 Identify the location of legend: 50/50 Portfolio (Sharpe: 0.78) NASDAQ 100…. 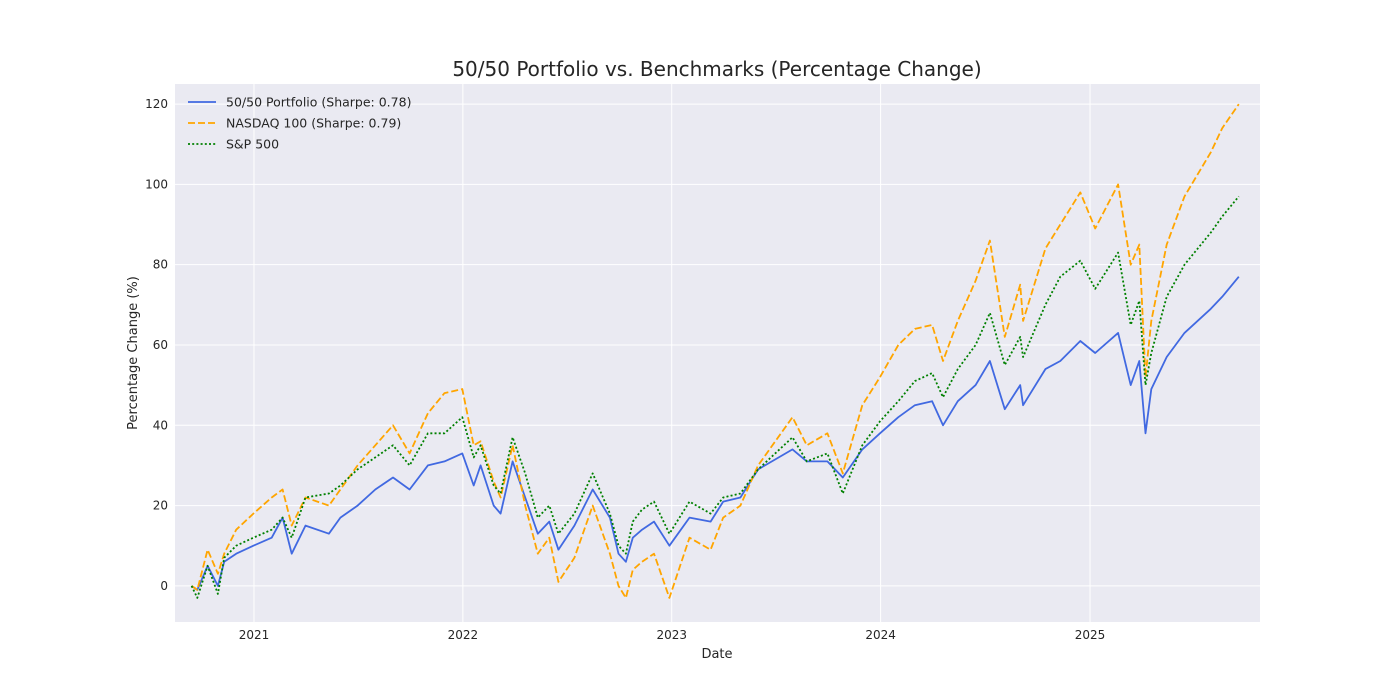
(299, 123).